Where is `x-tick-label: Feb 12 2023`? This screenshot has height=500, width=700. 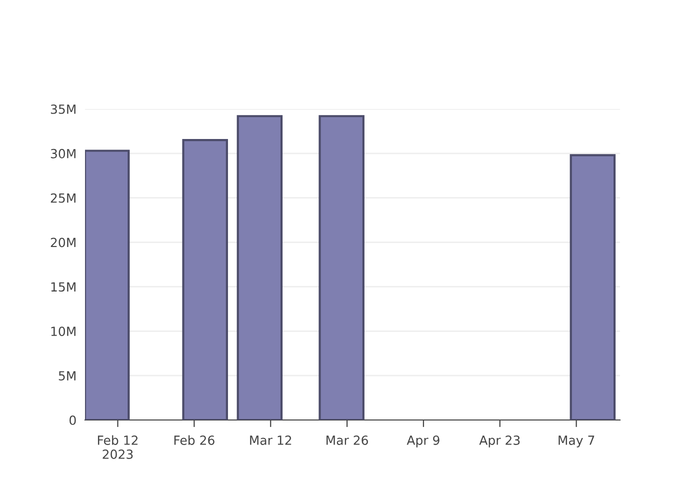
x-tick-label: Feb 12 2023 is located at coordinates (118, 447).